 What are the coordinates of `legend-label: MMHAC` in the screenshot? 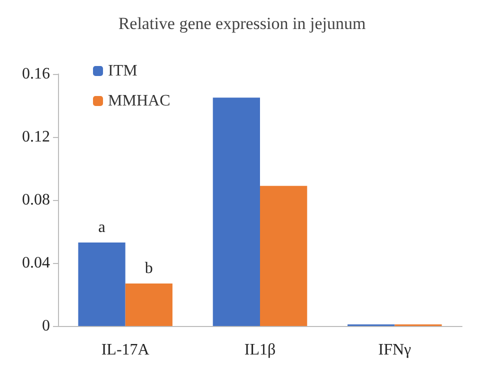 It's located at (139, 101).